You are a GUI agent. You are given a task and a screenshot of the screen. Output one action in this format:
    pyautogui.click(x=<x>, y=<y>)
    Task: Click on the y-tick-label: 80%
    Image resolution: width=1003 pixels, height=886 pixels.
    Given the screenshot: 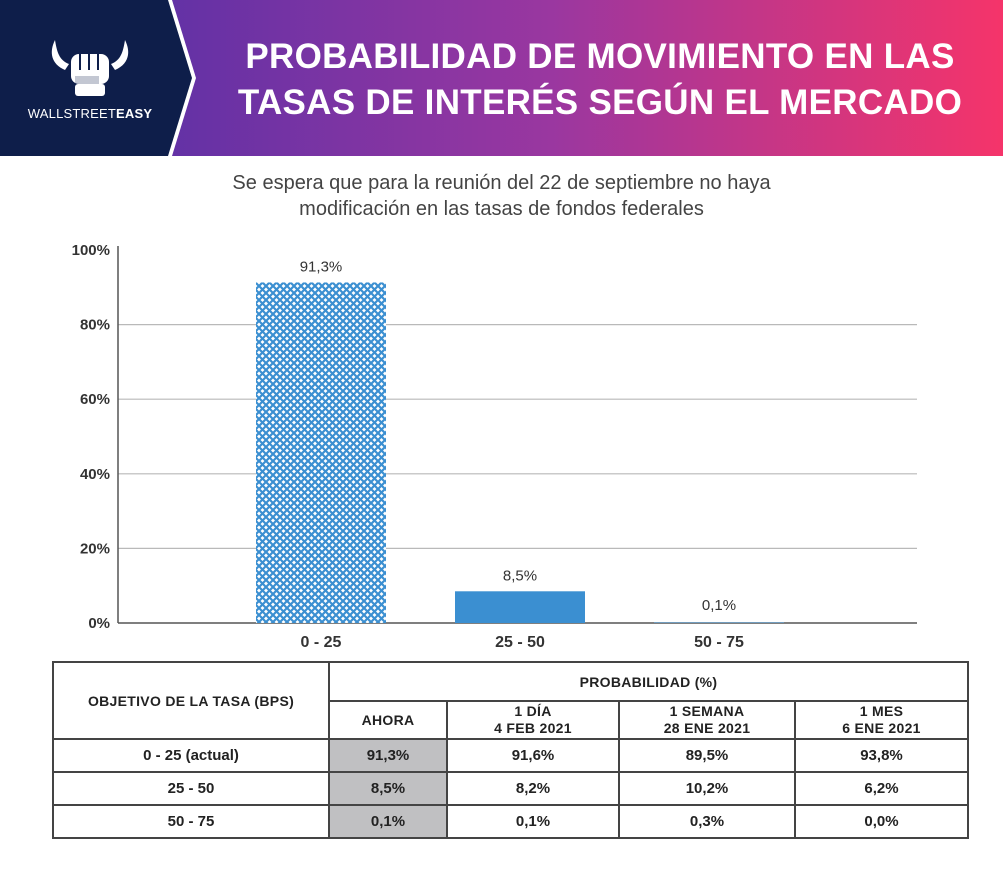 What is the action you would take?
    pyautogui.click(x=95, y=325)
    